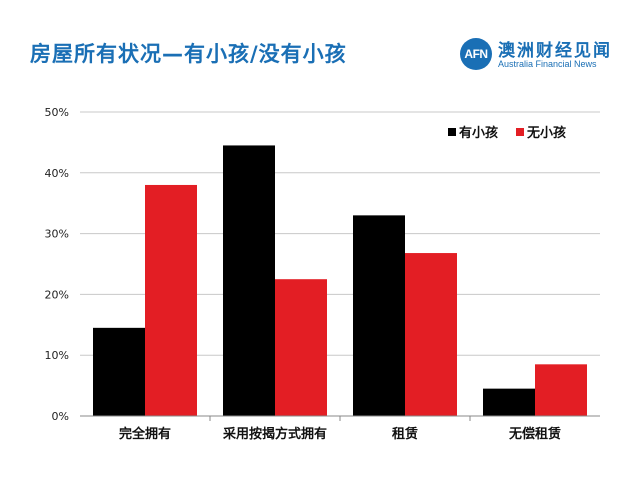 The image size is (640, 477). What do you see at coordinates (547, 64) in the screenshot?
I see `brand-subtitle: Australia Financial News` at bounding box center [547, 64].